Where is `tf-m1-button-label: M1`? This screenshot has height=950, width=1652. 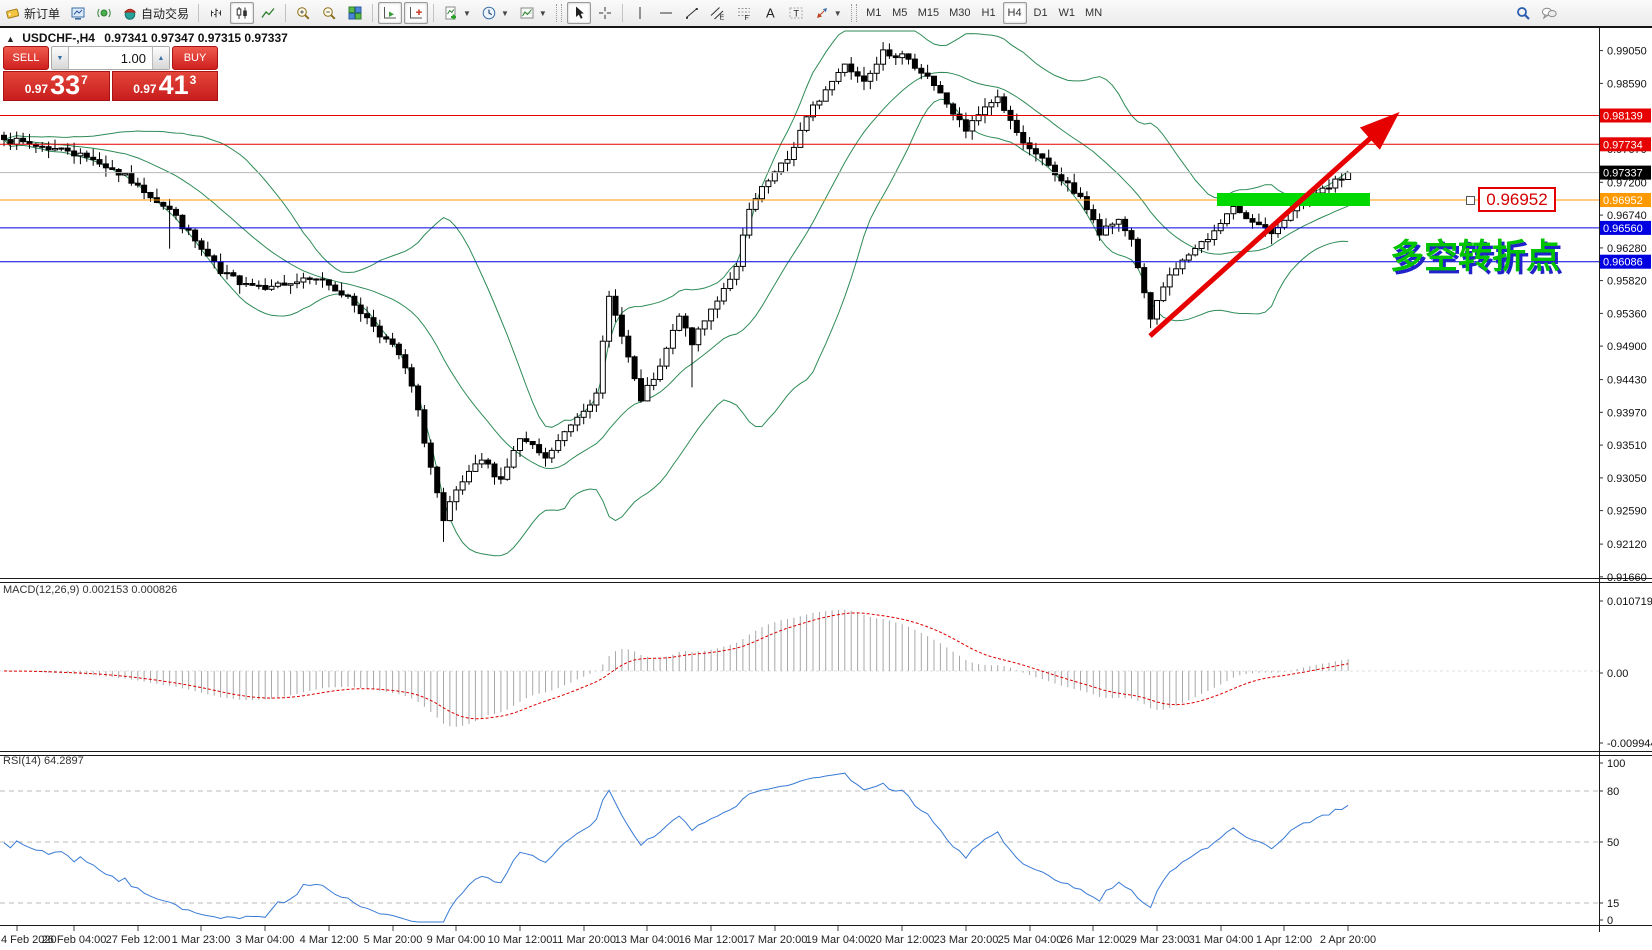 tf-m1-button-label: M1 is located at coordinates (874, 13).